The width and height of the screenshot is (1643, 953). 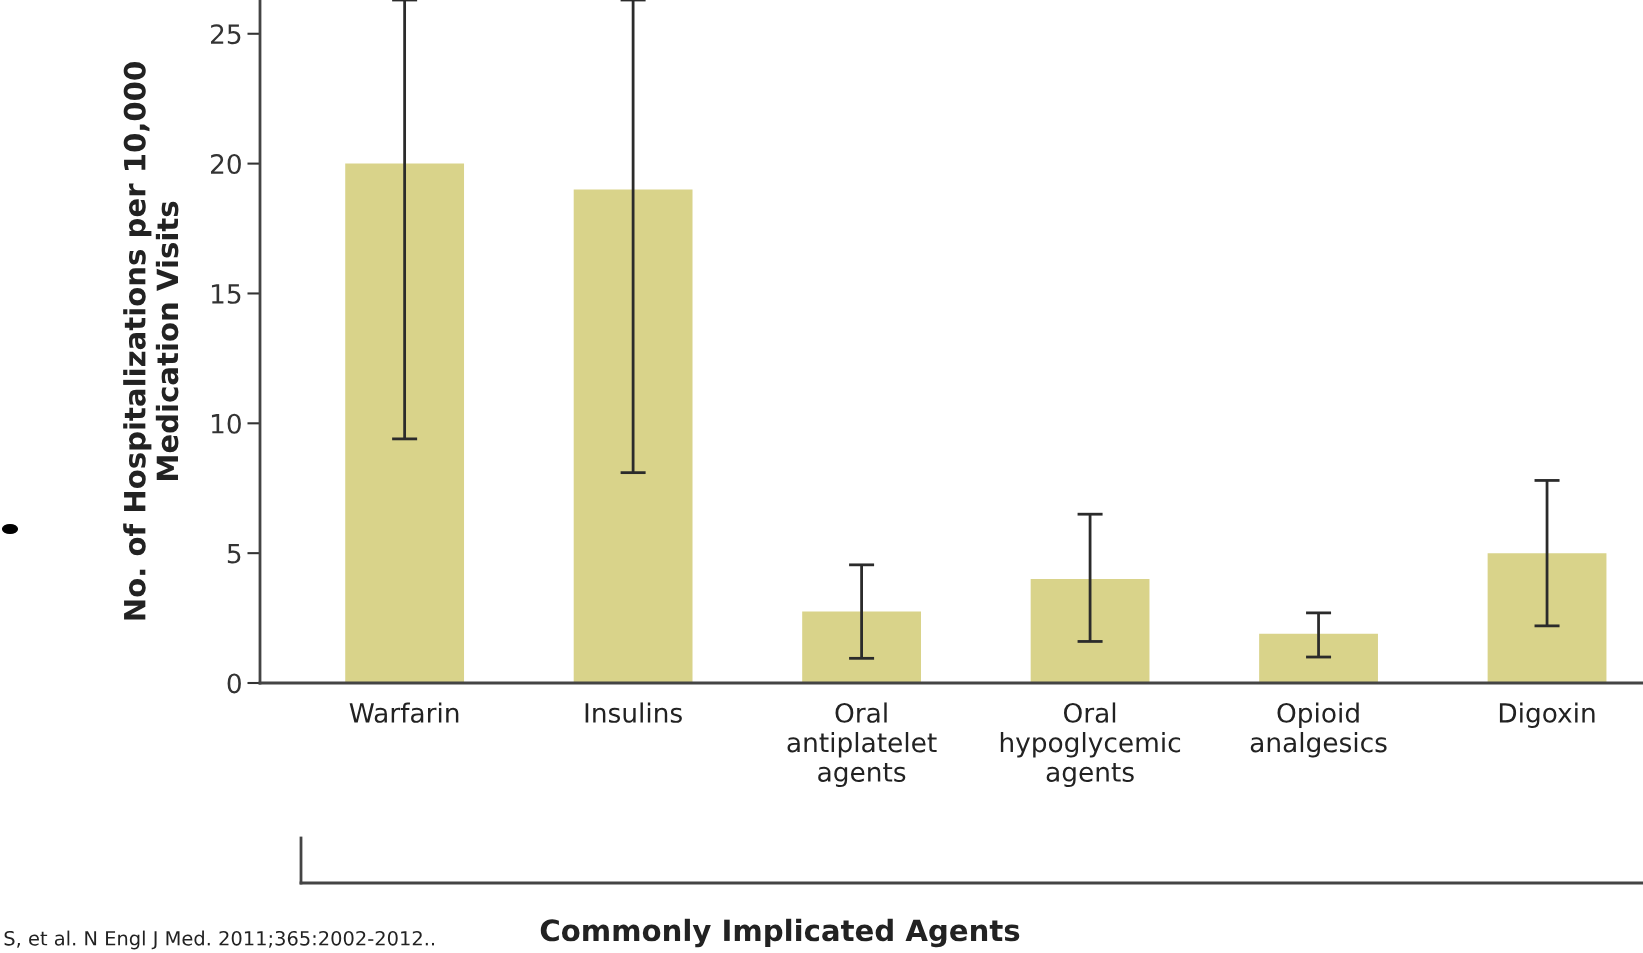 I want to click on y-tick-label: 20, so click(x=225, y=164).